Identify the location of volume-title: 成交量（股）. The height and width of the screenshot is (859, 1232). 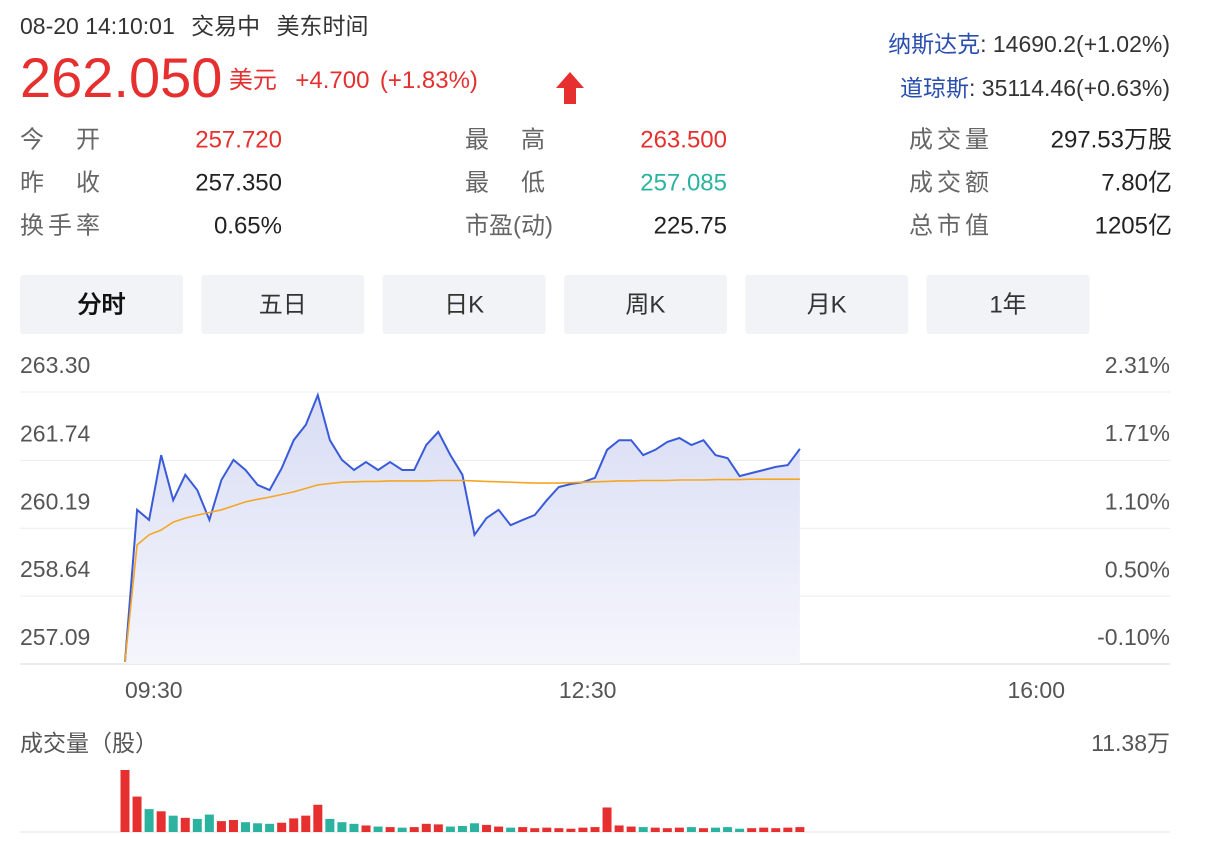
(89, 743).